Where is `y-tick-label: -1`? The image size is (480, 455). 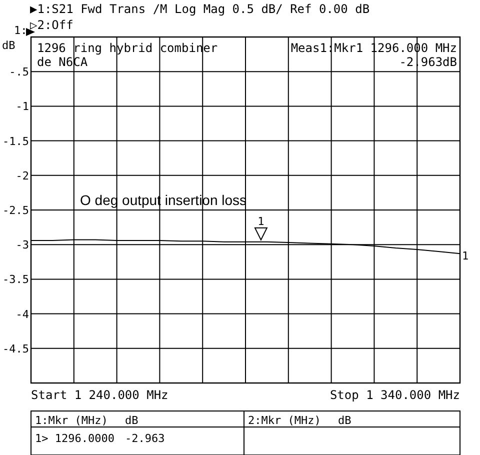 y-tick-label: -1 is located at coordinates (22, 107).